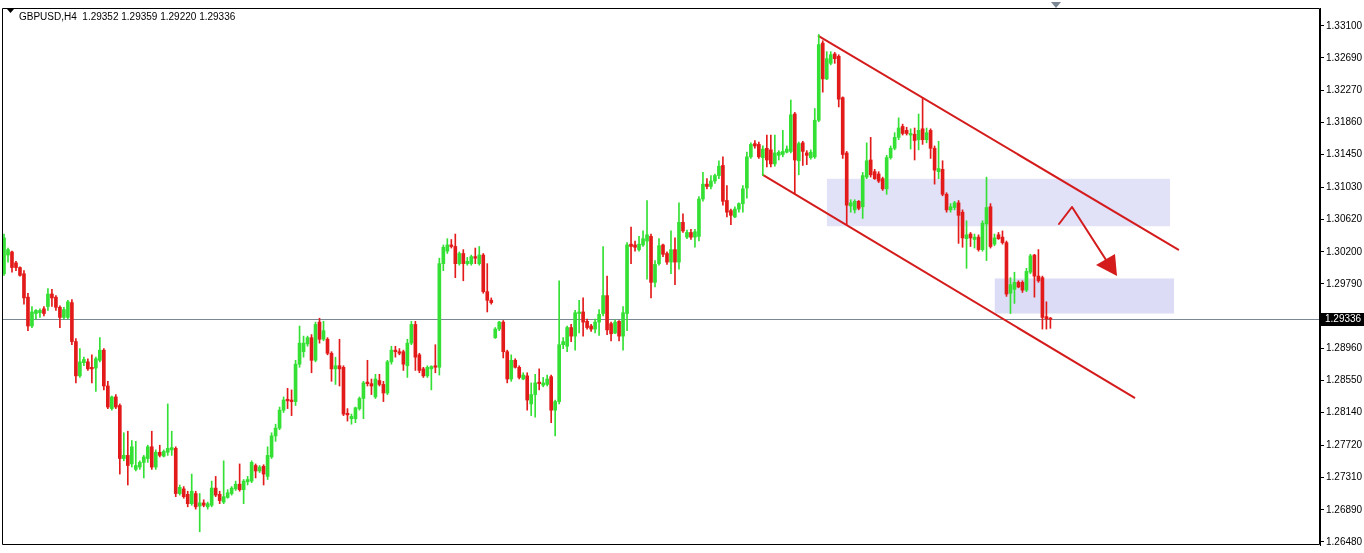 The height and width of the screenshot is (553, 1364). What do you see at coordinates (1344, 154) in the screenshot?
I see `y-tick-label: 1.31450` at bounding box center [1344, 154].